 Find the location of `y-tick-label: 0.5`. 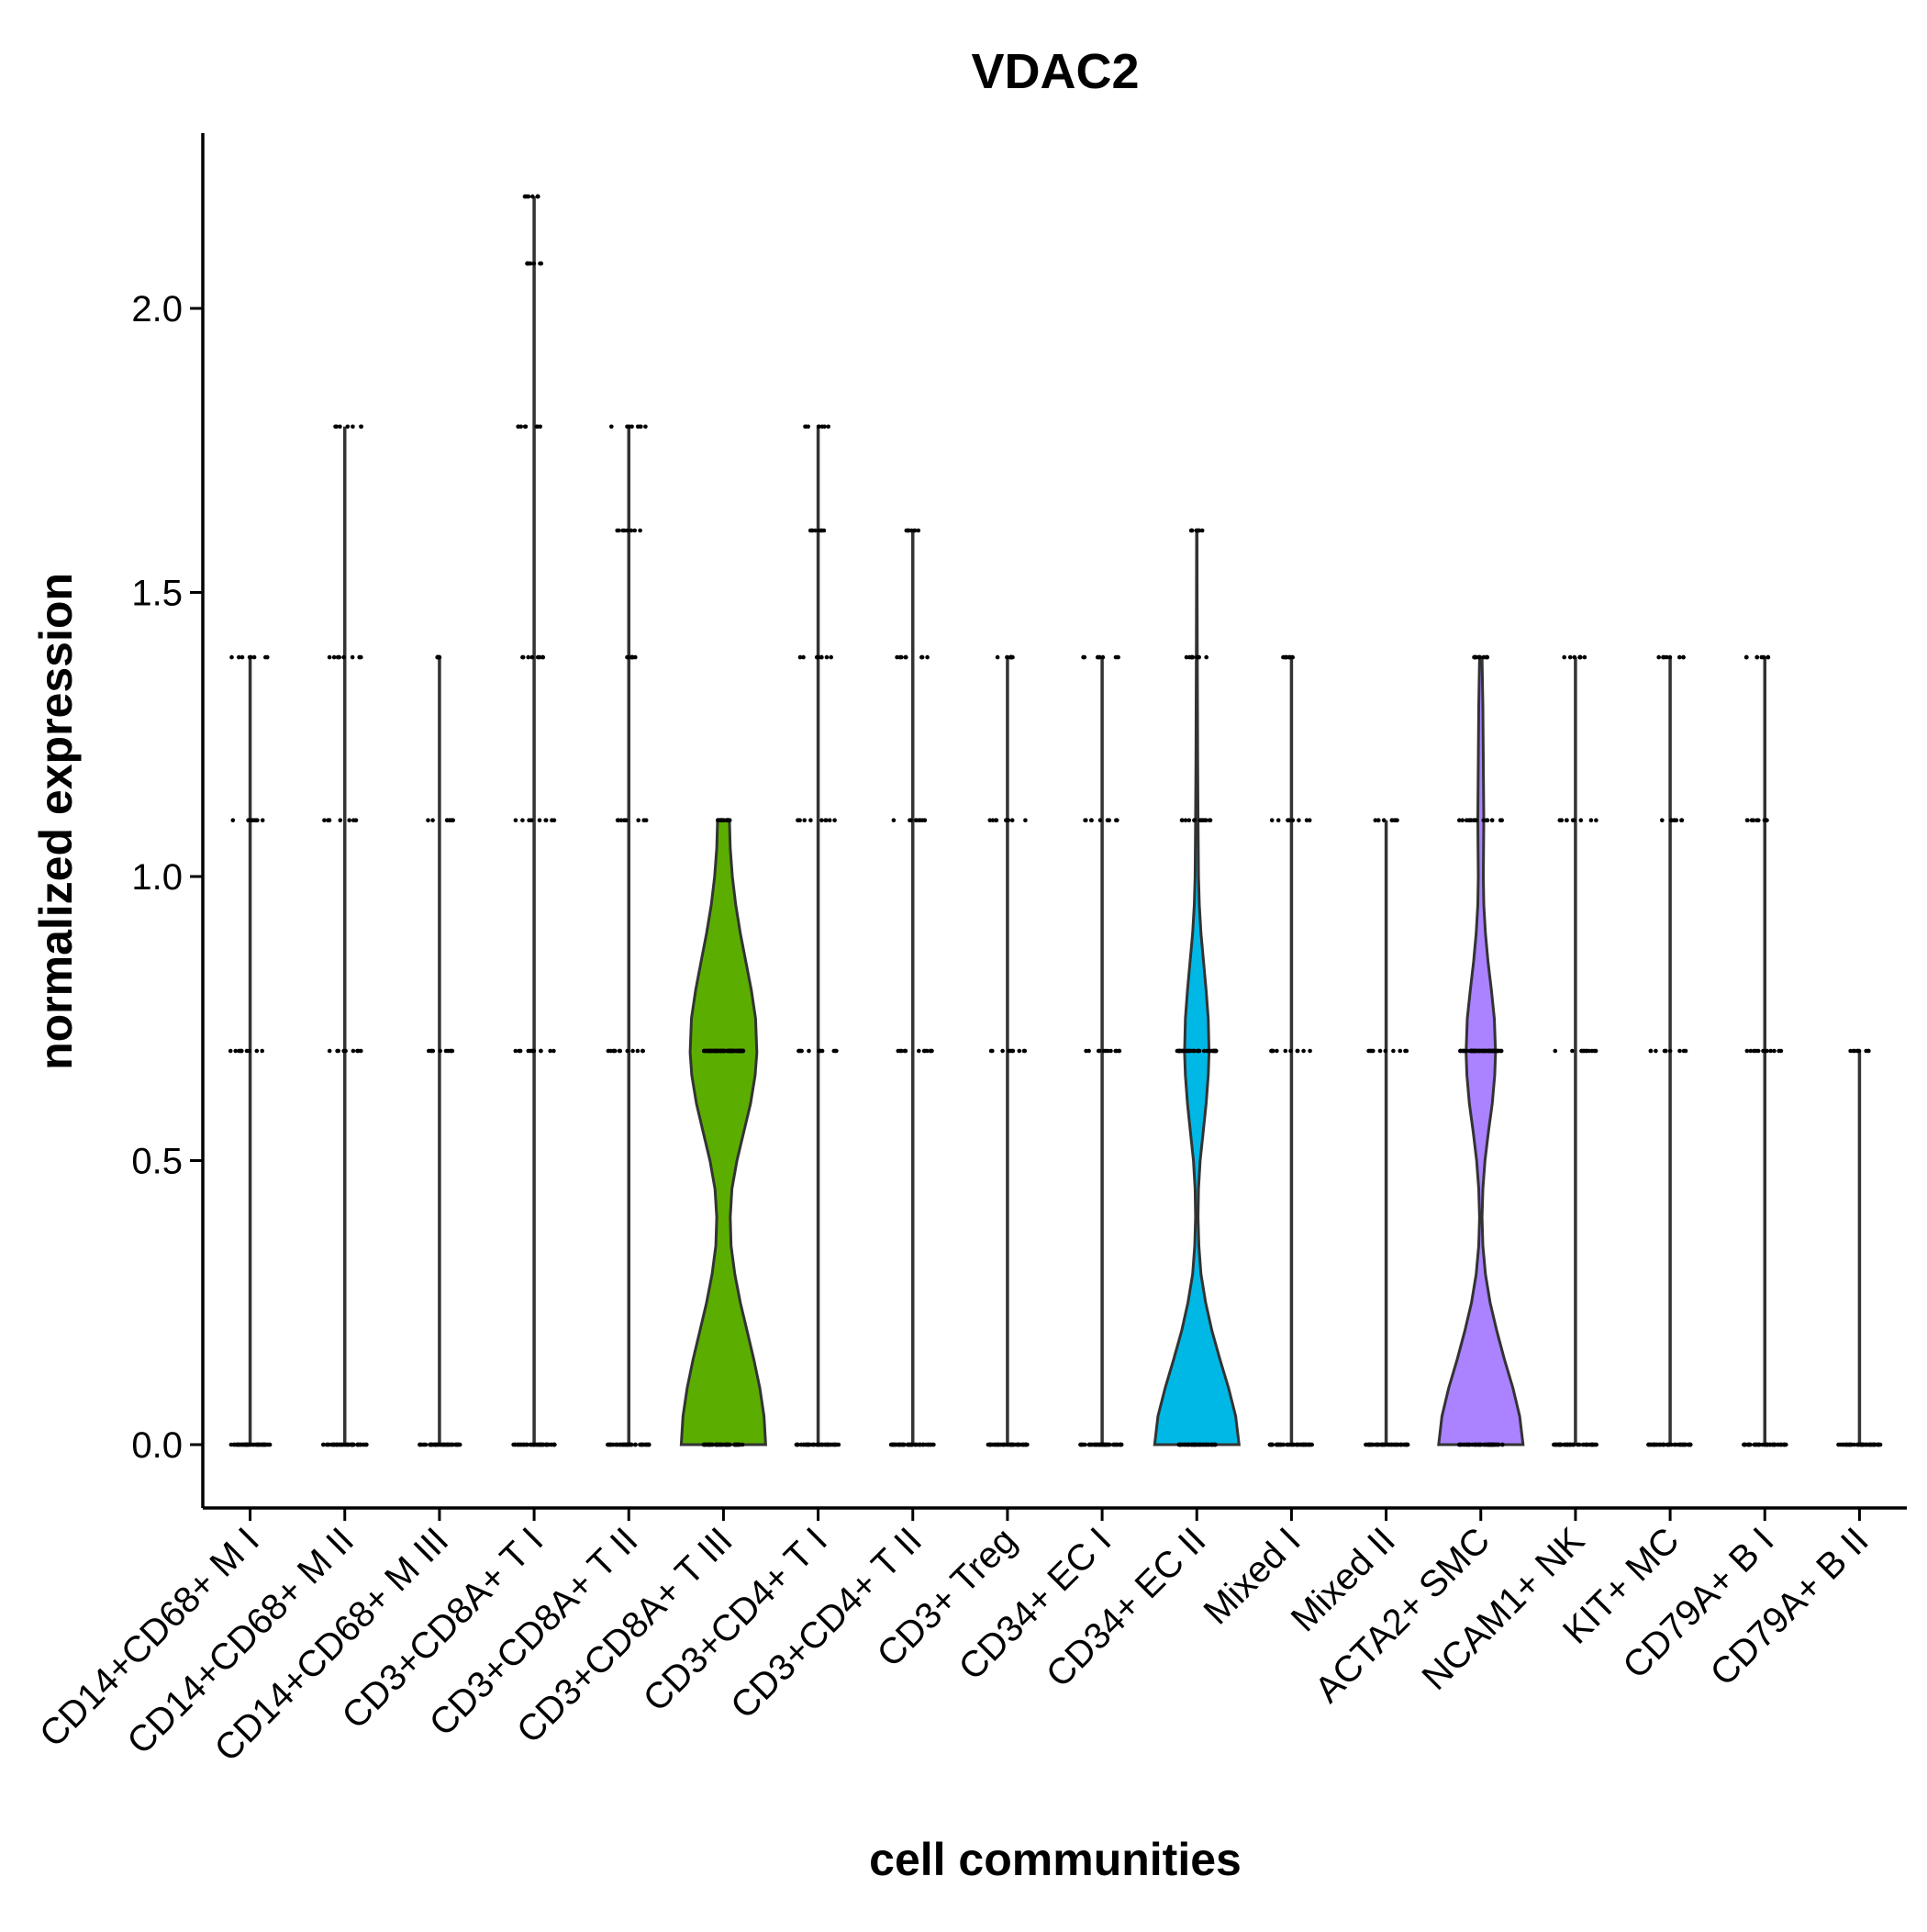

y-tick-label: 0.5 is located at coordinates (157, 1162).